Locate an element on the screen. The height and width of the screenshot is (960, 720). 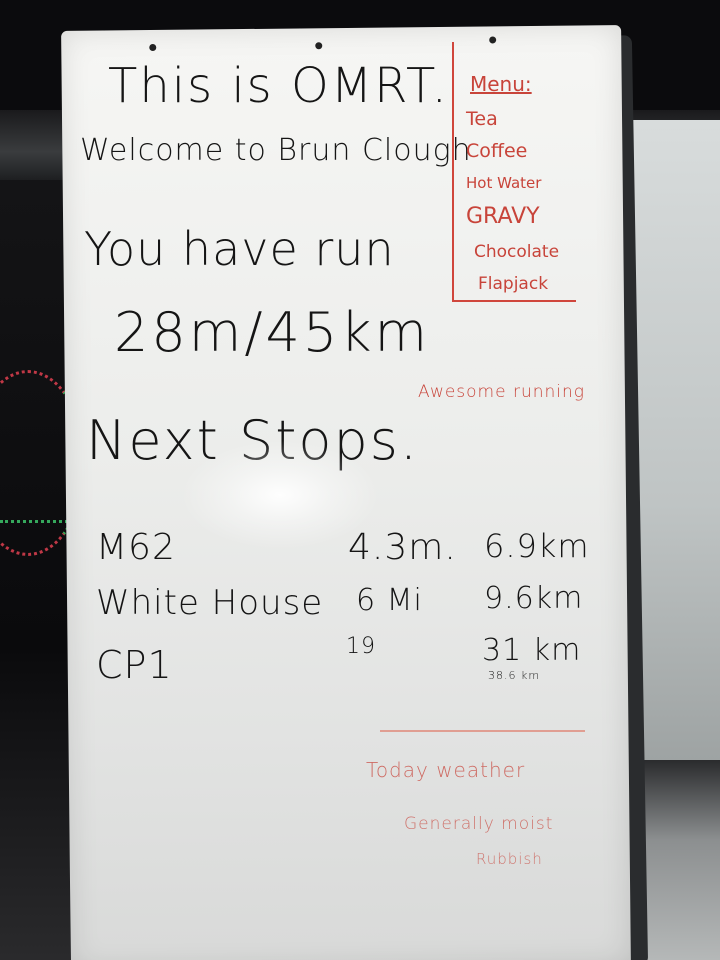
stop-name: M62 is located at coordinates (136, 547).